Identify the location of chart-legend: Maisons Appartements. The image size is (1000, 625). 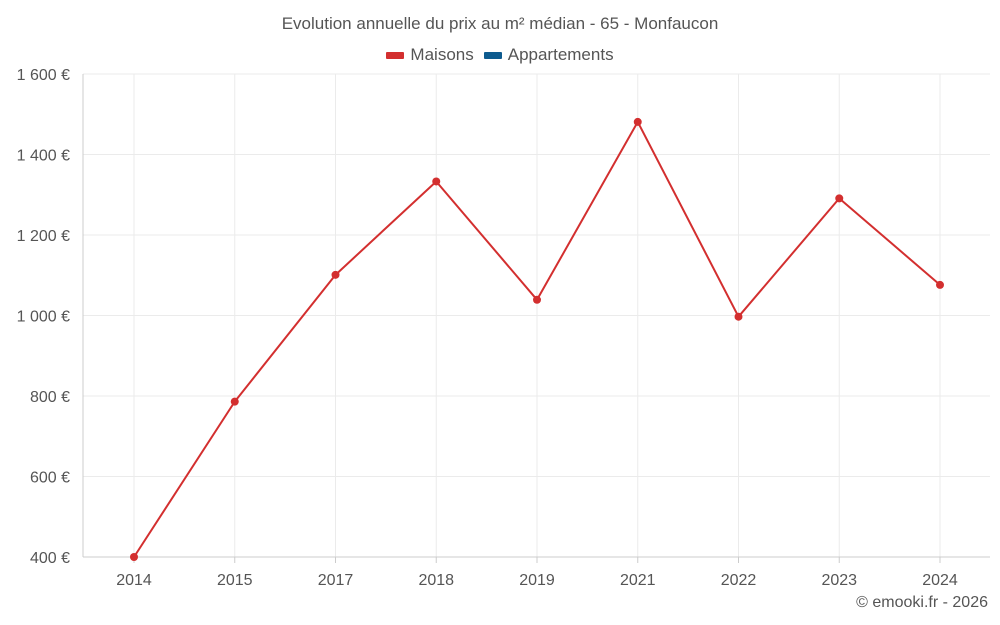
(500, 55).